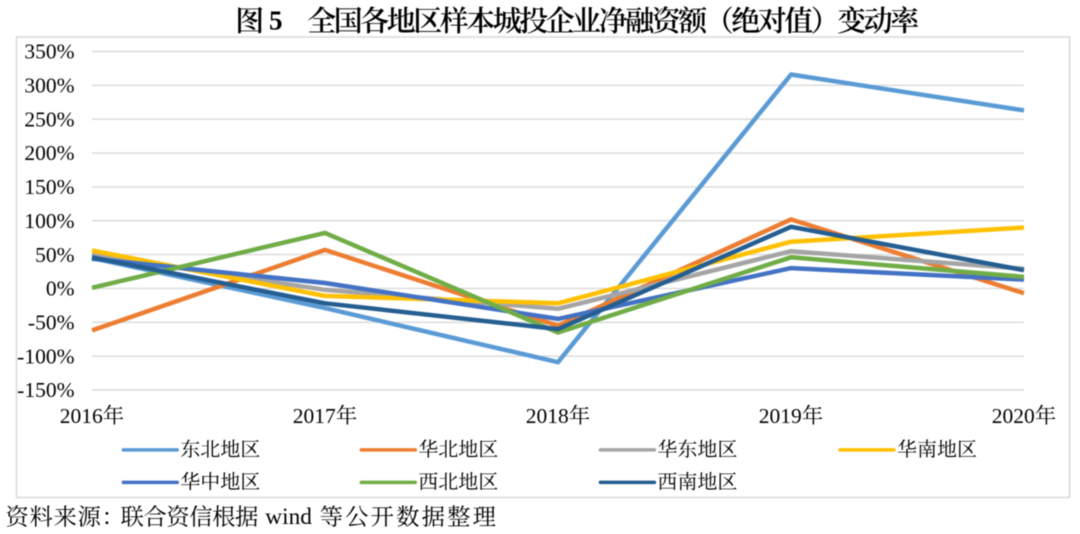  What do you see at coordinates (55, 255) in the screenshot?
I see `svg-text: 50%` at bounding box center [55, 255].